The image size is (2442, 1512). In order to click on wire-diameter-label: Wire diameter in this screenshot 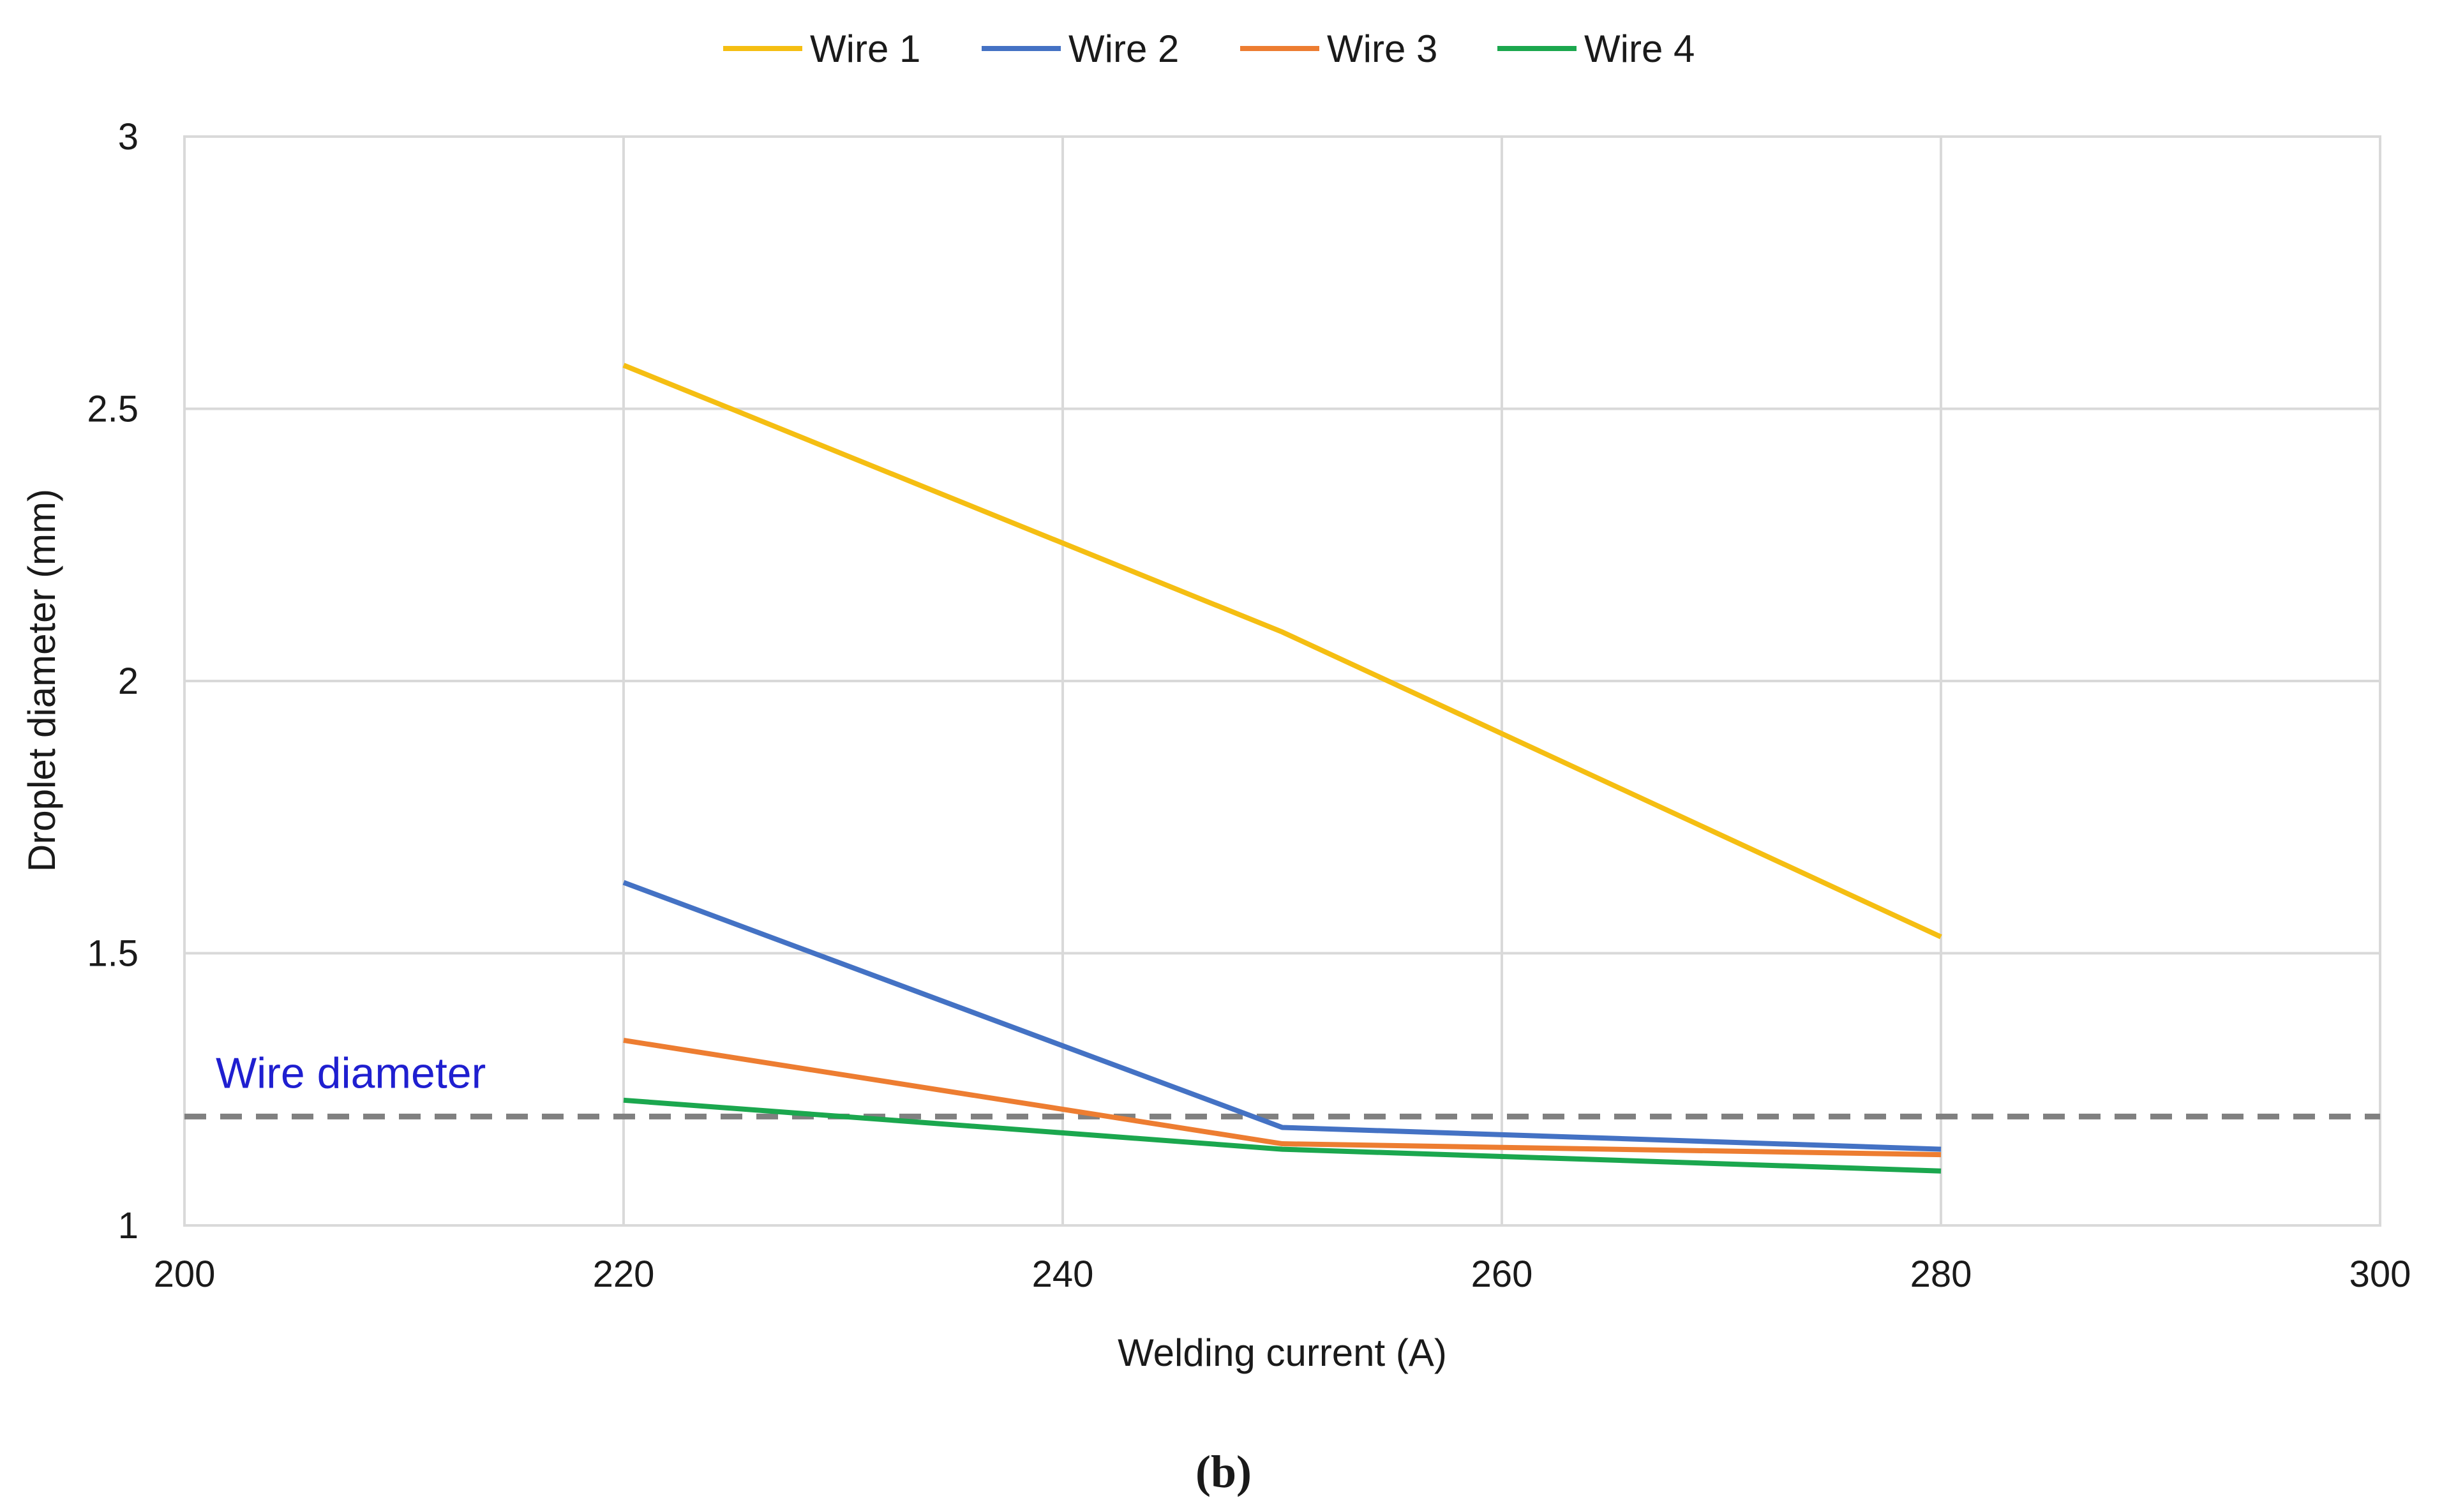, I will do `click(351, 1073)`.